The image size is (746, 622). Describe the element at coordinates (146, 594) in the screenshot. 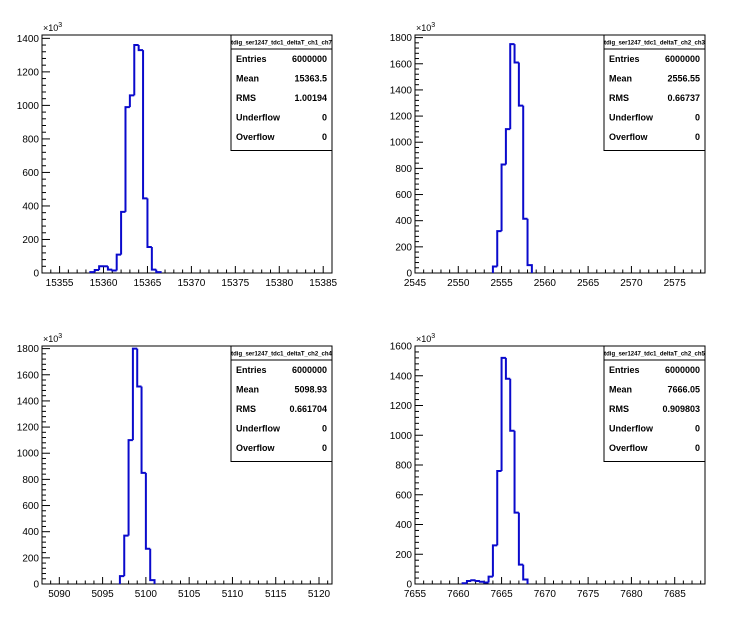

I see `x-tick-label: 5100` at that location.